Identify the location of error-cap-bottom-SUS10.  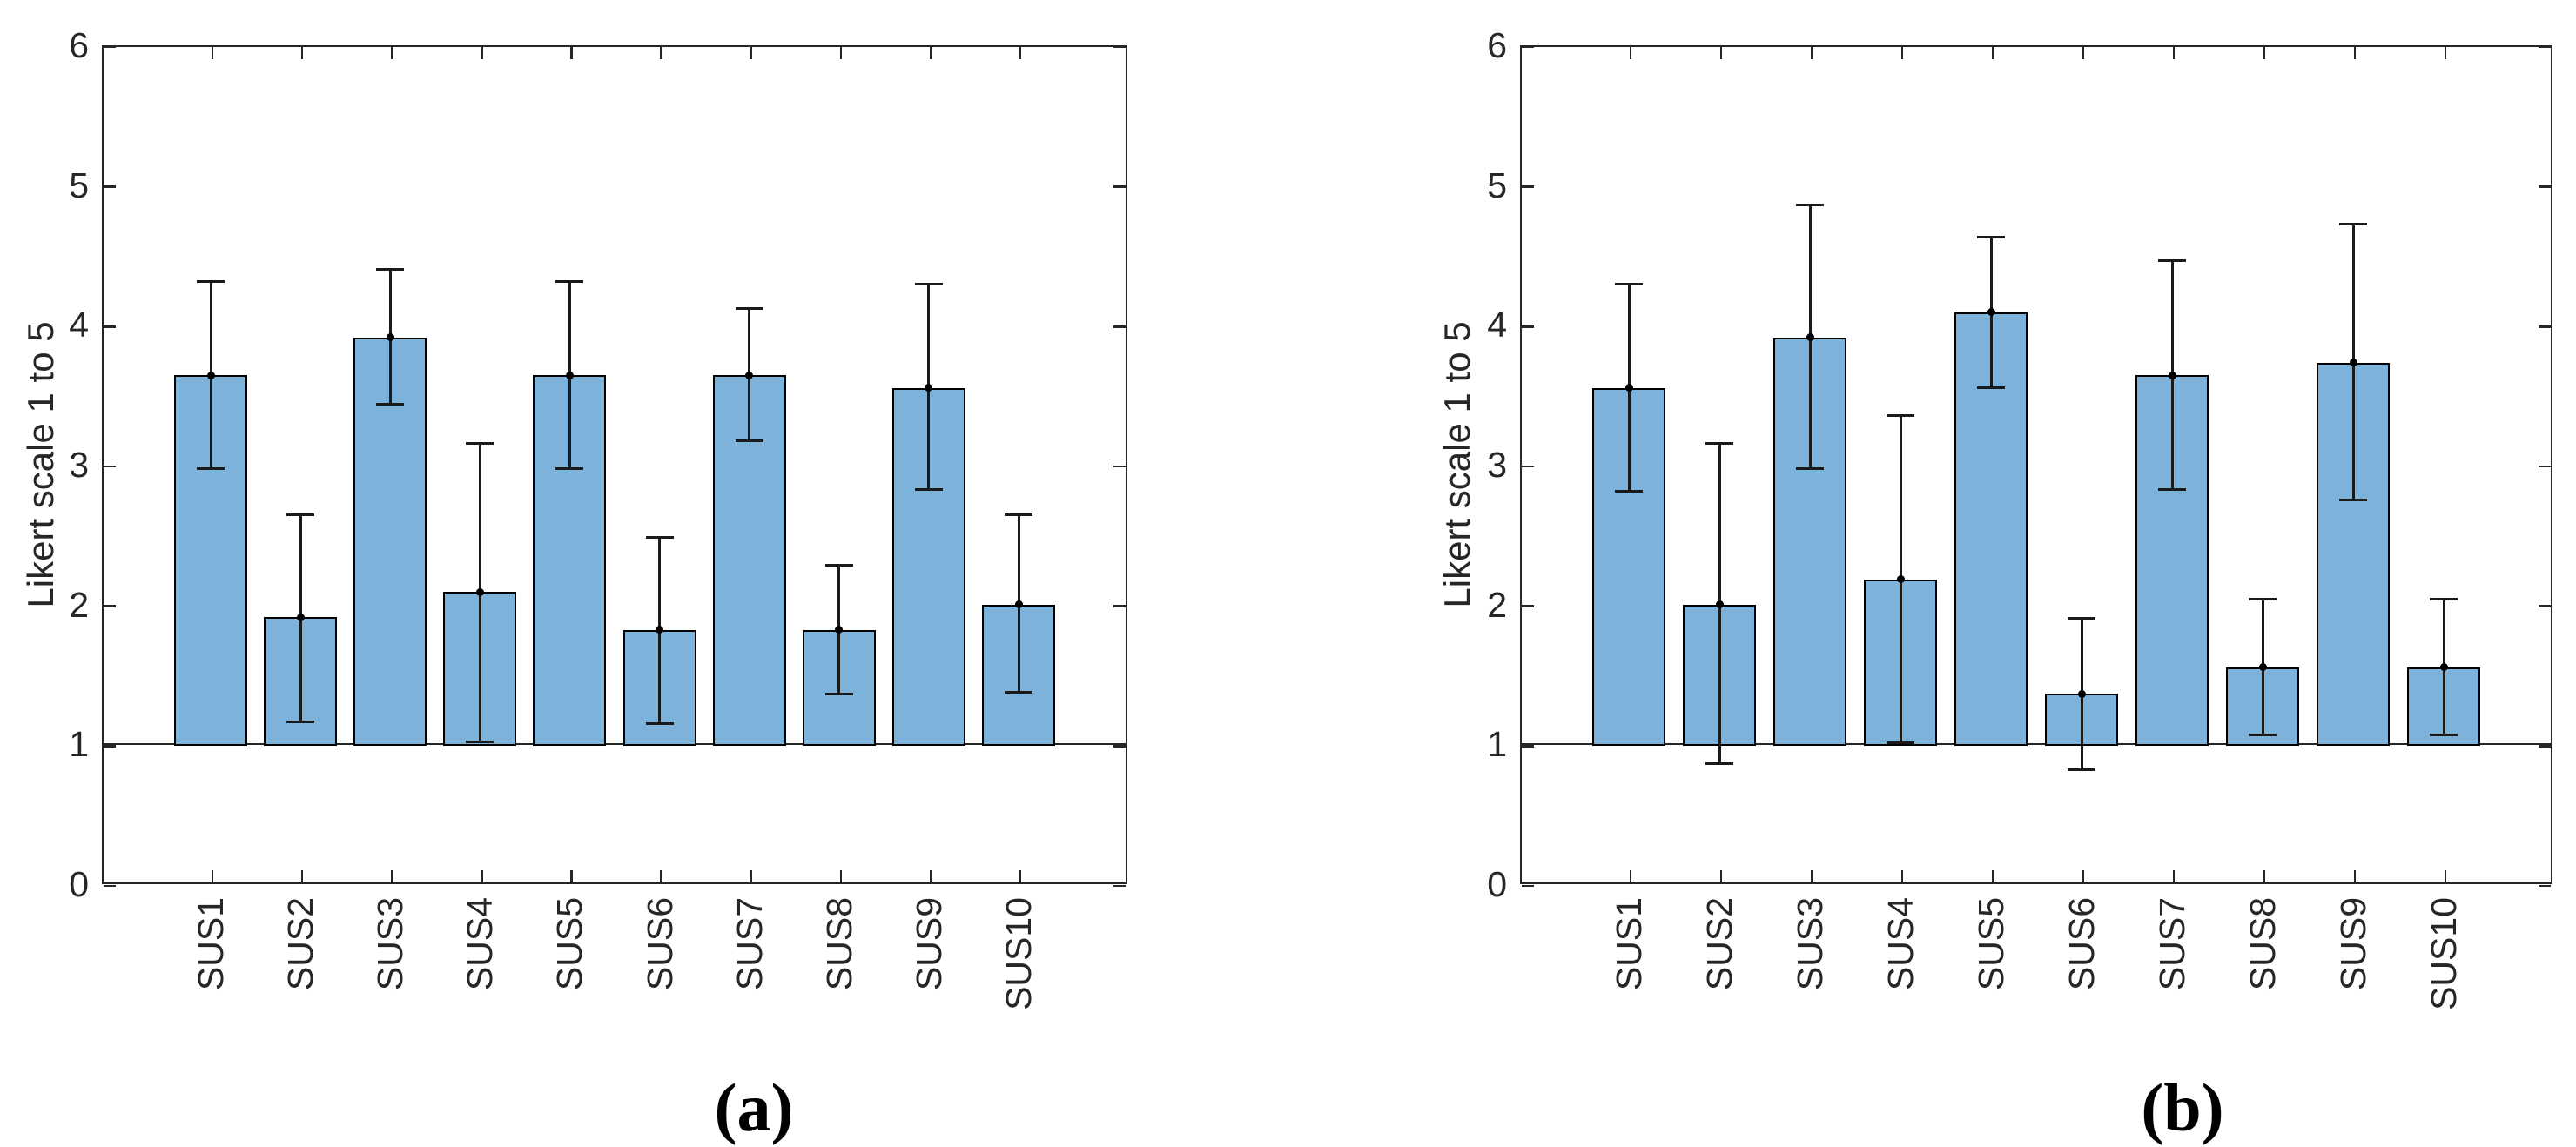
(2444, 734).